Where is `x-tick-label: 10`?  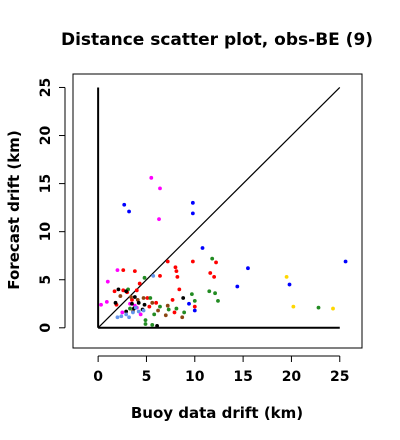 x-tick-label: 10 is located at coordinates (195, 377).